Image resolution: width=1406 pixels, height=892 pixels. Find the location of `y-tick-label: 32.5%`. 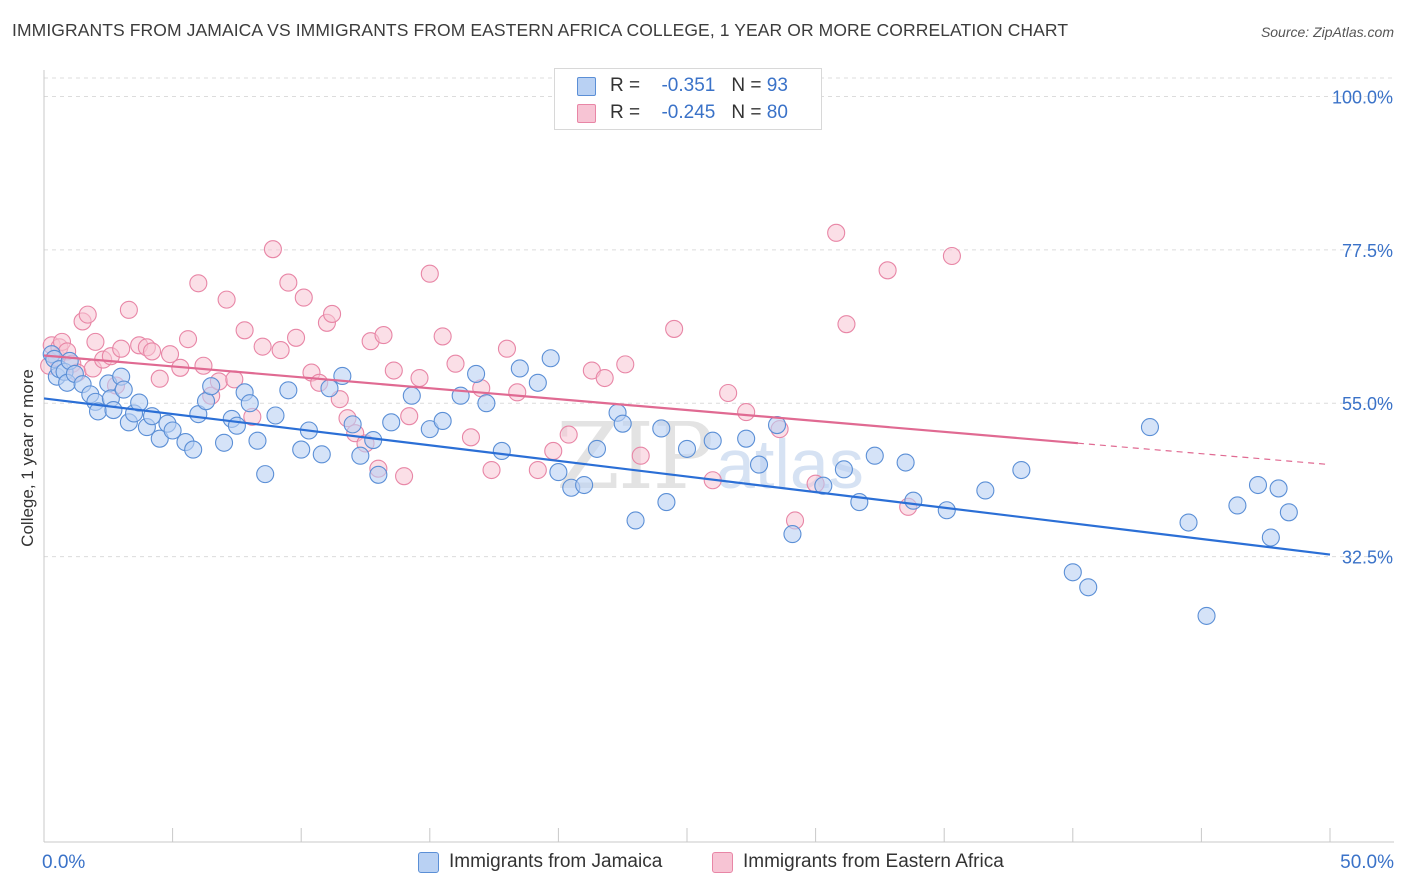

y-tick-label: 32.5% is located at coordinates (1367, 558).